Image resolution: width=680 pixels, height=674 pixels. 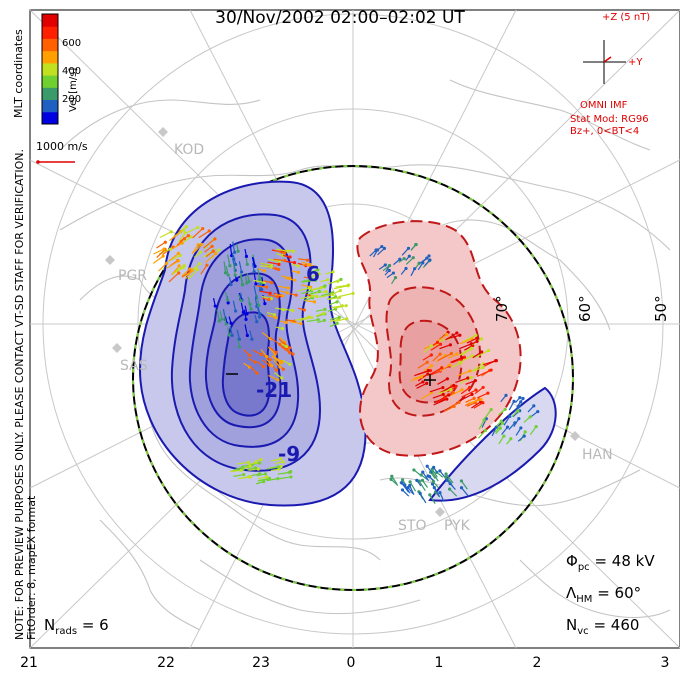 What do you see at coordinates (605, 131) in the screenshot?
I see `stat-model-line-2: Bz+, 0<BT<4` at bounding box center [605, 131].